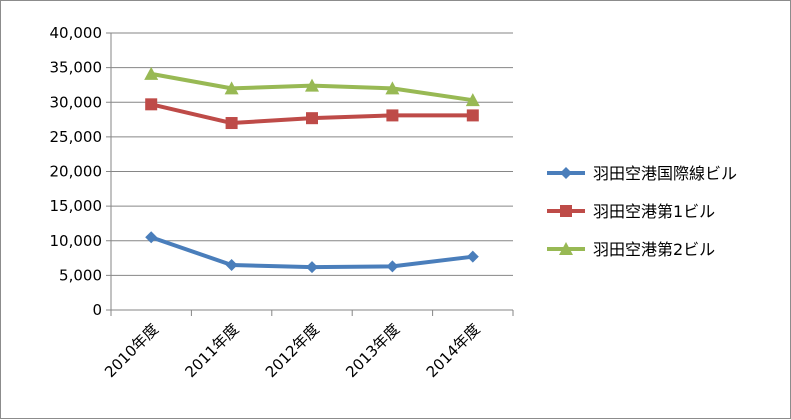 Image resolution: width=791 pixels, height=420 pixels. What do you see at coordinates (453, 350) in the screenshot?
I see `x-tick-label: 2014年度` at bounding box center [453, 350].